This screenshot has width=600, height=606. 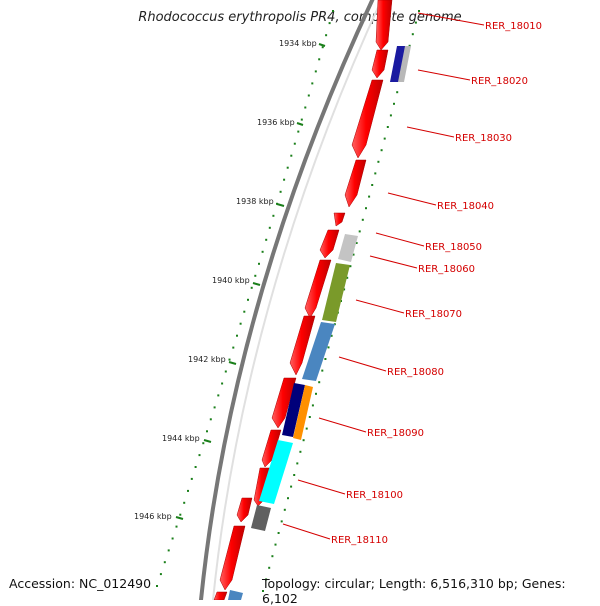 What do you see at coordinates (153, 516) in the screenshot?
I see `tick-label-1946: 1946 kbp` at bounding box center [153, 516].